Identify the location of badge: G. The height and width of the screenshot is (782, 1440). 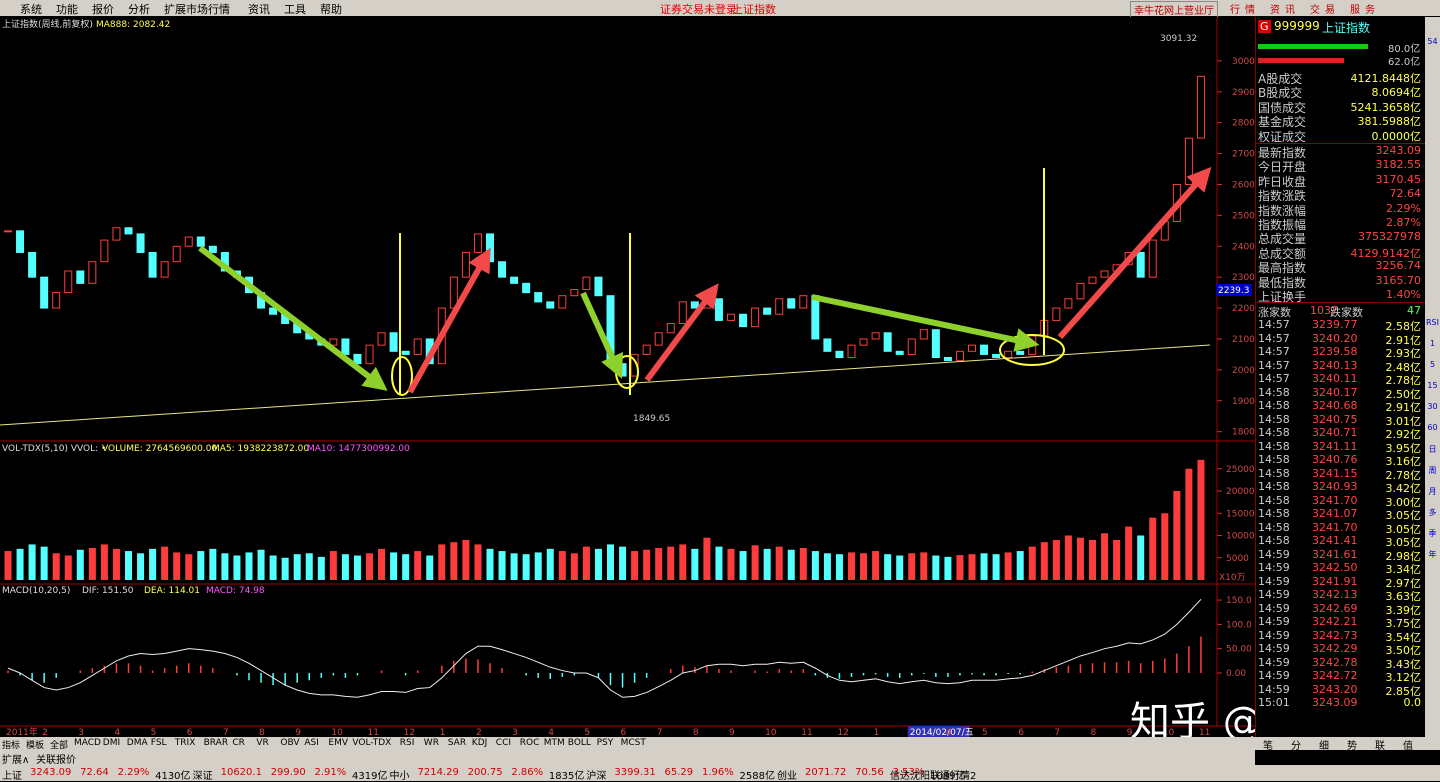
(1264, 26).